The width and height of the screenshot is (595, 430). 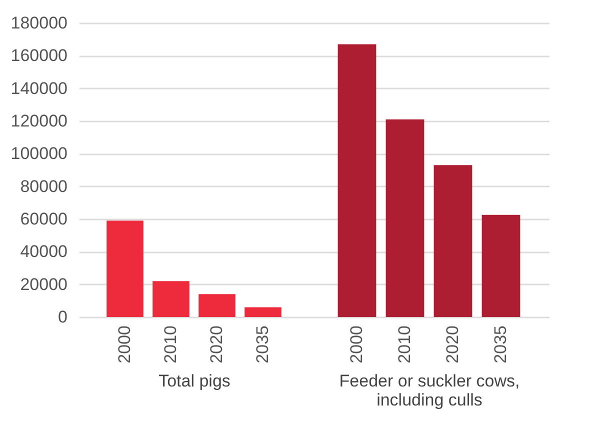 What do you see at coordinates (194, 380) in the screenshot?
I see `x-axis-title: Total pigs` at bounding box center [194, 380].